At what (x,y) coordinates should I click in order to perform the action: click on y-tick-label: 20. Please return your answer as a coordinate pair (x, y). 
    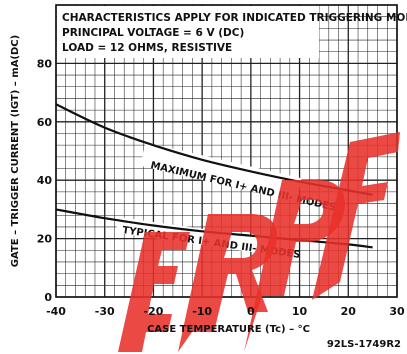
    Looking at the image, I should click on (45, 239).